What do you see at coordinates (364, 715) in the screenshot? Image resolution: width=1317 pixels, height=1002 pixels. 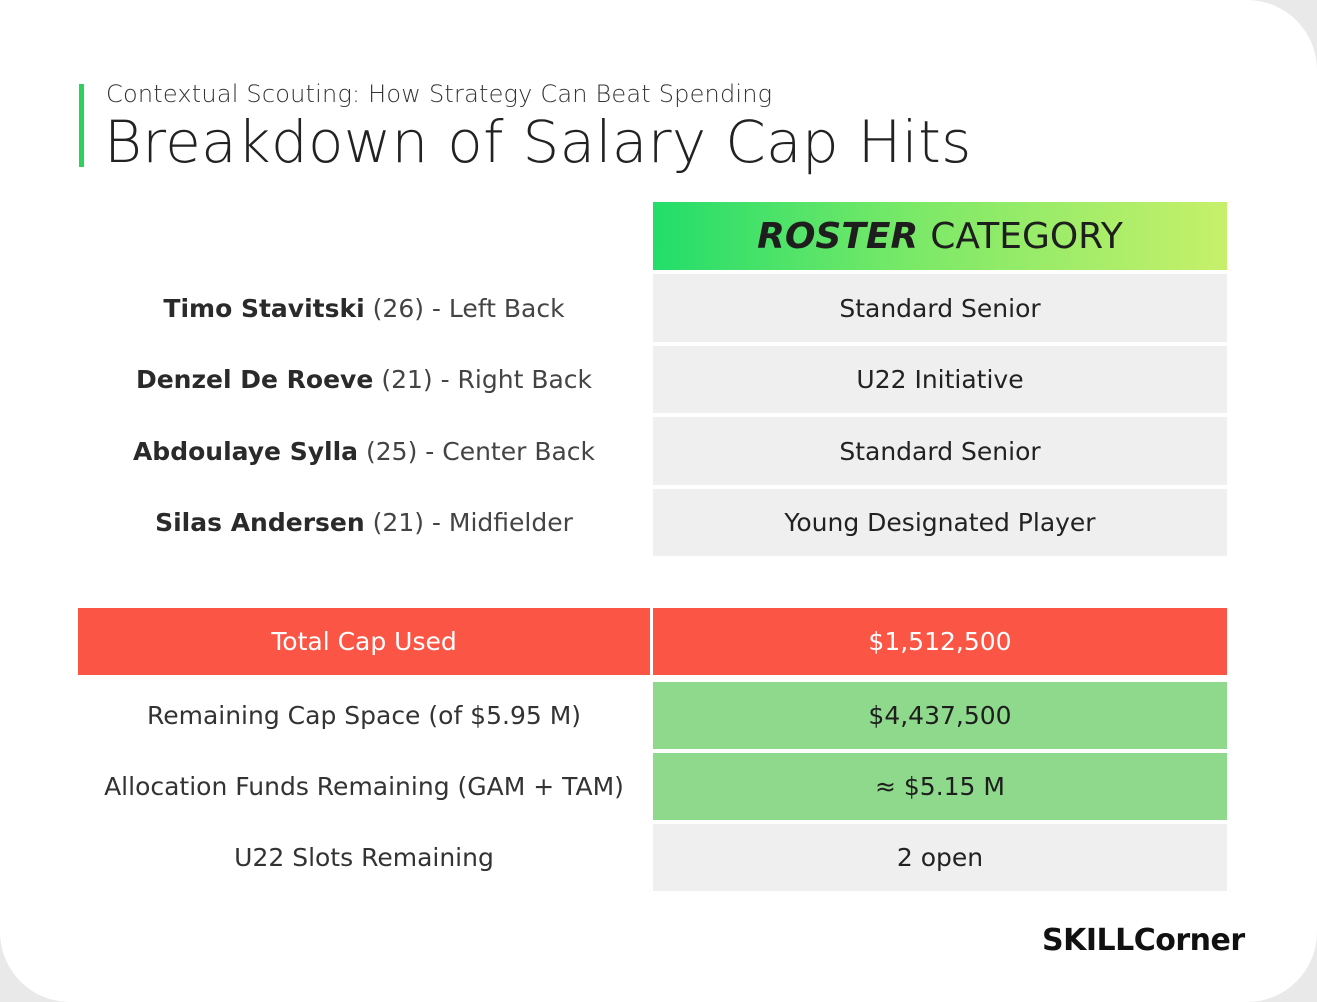 I see `remaining-cap-label: Remaining Cap Space (of $5.95 M)` at bounding box center [364, 715].